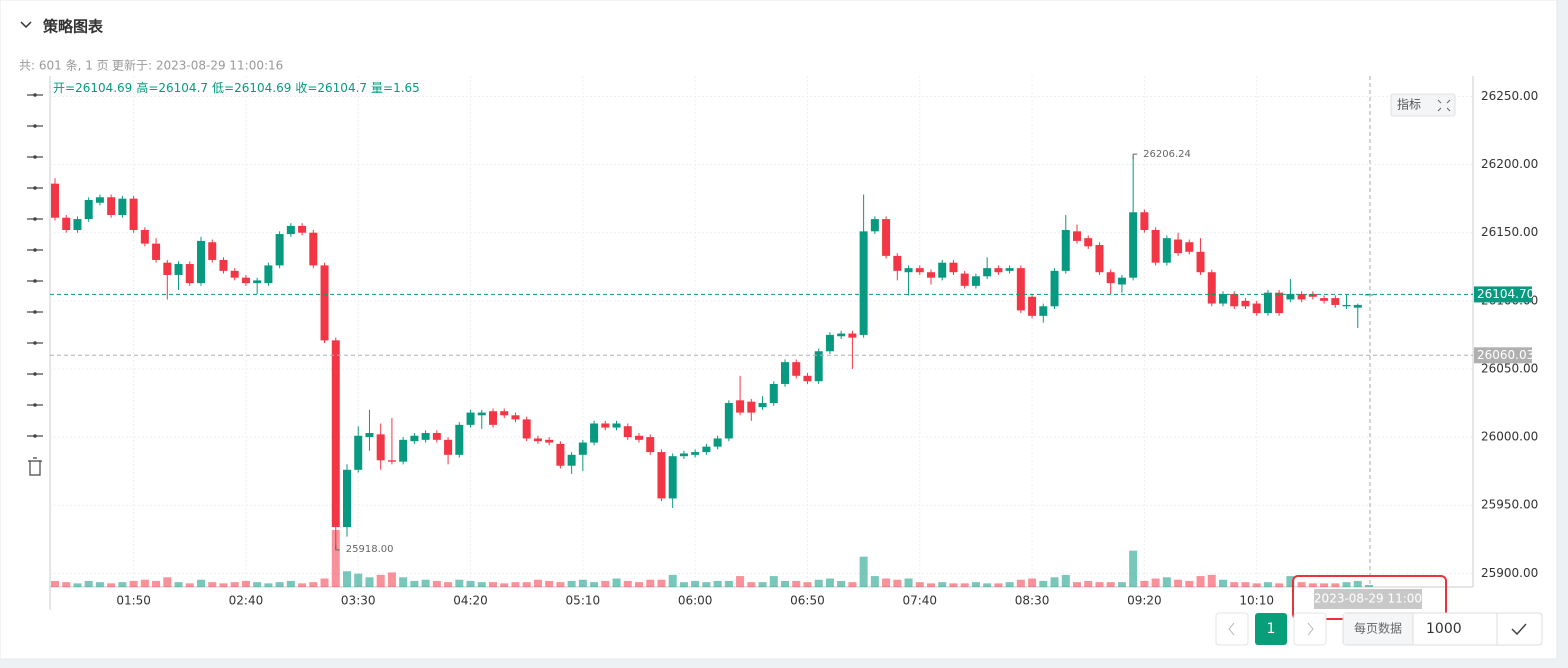  Describe the element at coordinates (1444, 105) in the screenshot. I see `expand-icon` at that location.